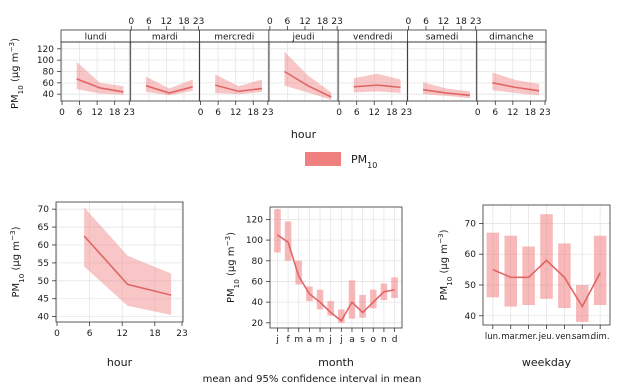  Describe the element at coordinates (49, 73) in the screenshot. I see `top-y-tick-label: 80` at that location.